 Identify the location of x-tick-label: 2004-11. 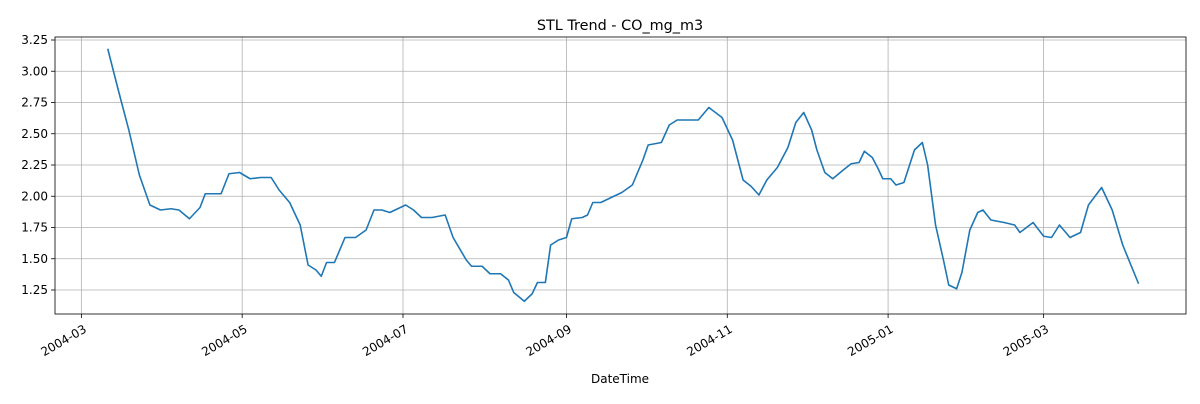
(709, 340).